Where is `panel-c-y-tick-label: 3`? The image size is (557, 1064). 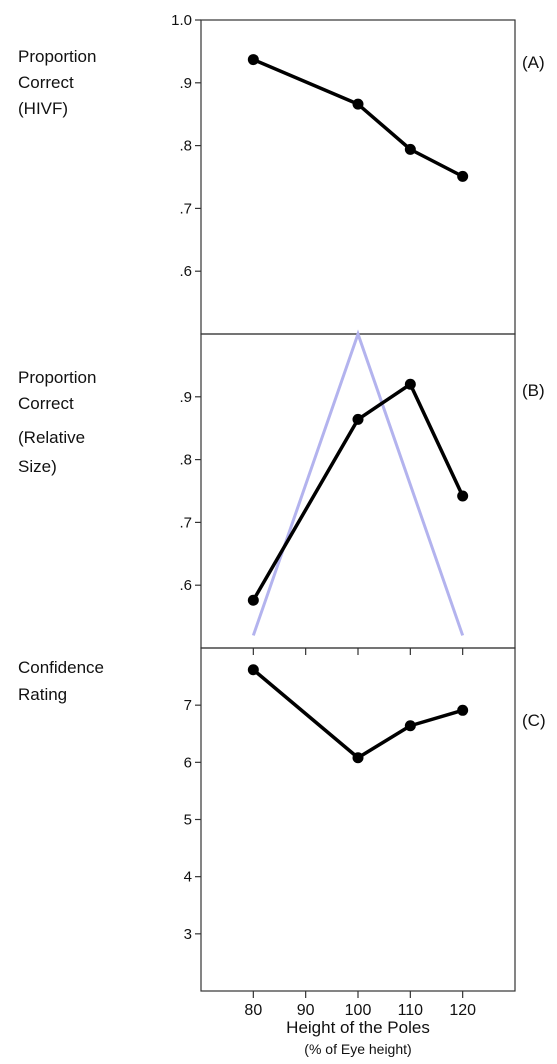
panel-c-y-tick-label: 3 is located at coordinates (188, 934).